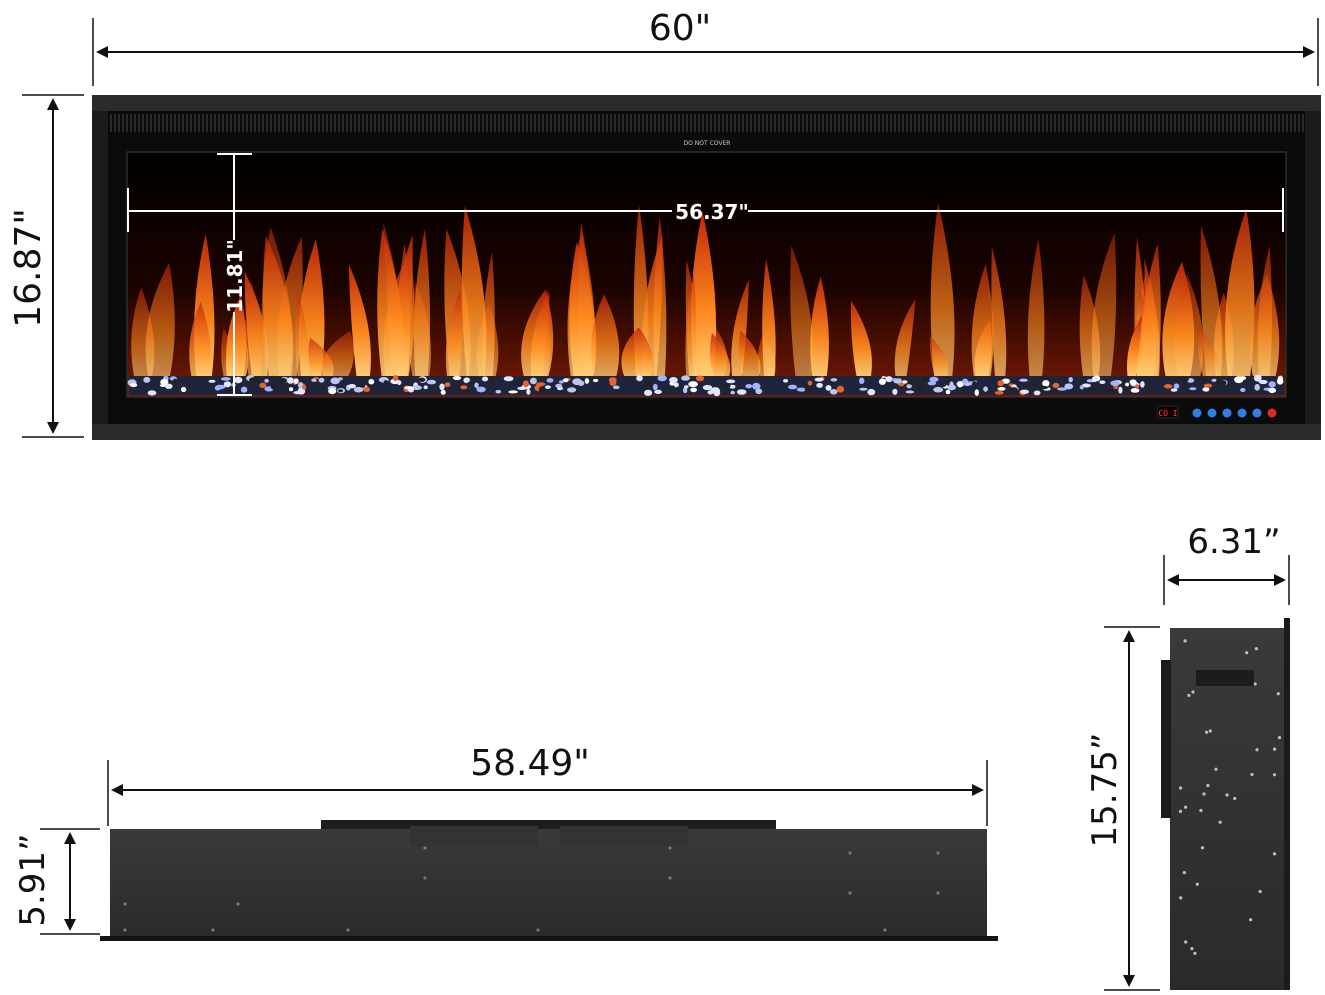 Image resolution: width=1325 pixels, height=995 pixels. Describe the element at coordinates (707, 123) in the screenshot. I see `heater-vent` at that location.